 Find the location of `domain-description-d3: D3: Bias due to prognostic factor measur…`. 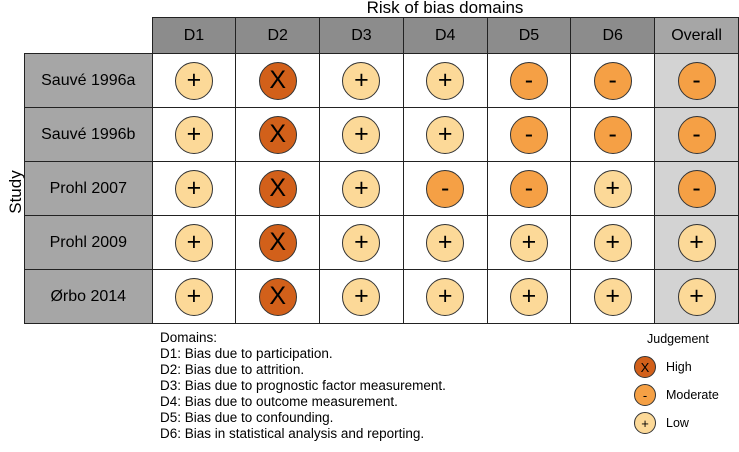

domain-description-d3: D3: Bias due to prognostic factor measur… is located at coordinates (303, 385).